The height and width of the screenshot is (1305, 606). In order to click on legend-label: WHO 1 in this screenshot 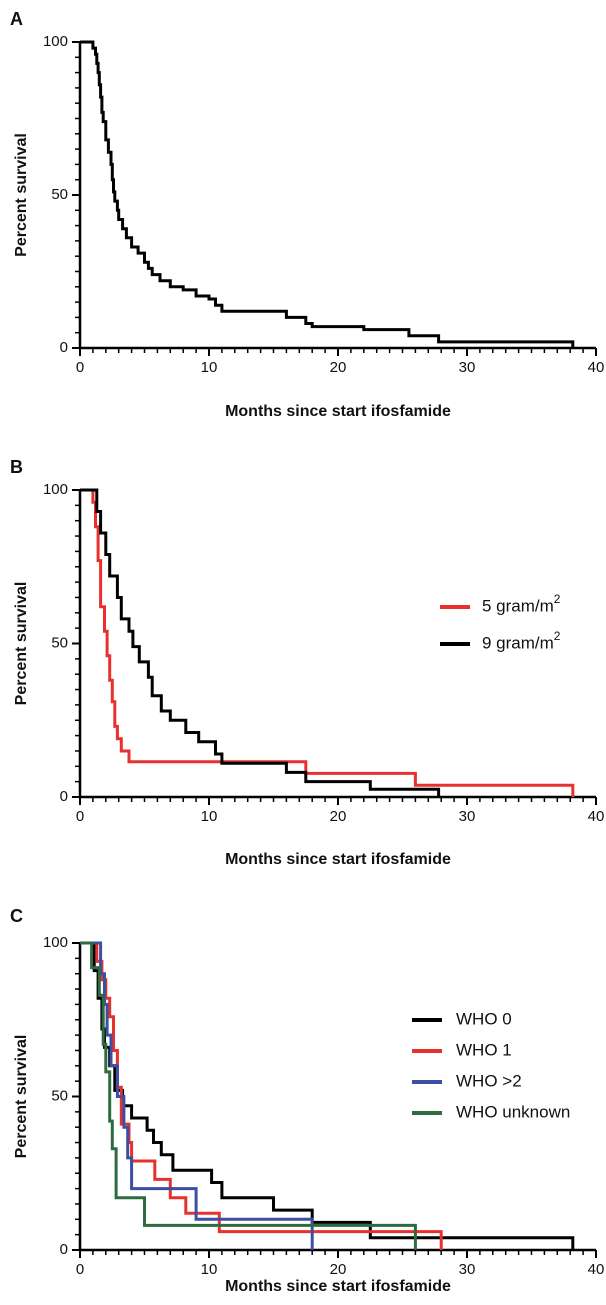, I will do `click(484, 1049)`.